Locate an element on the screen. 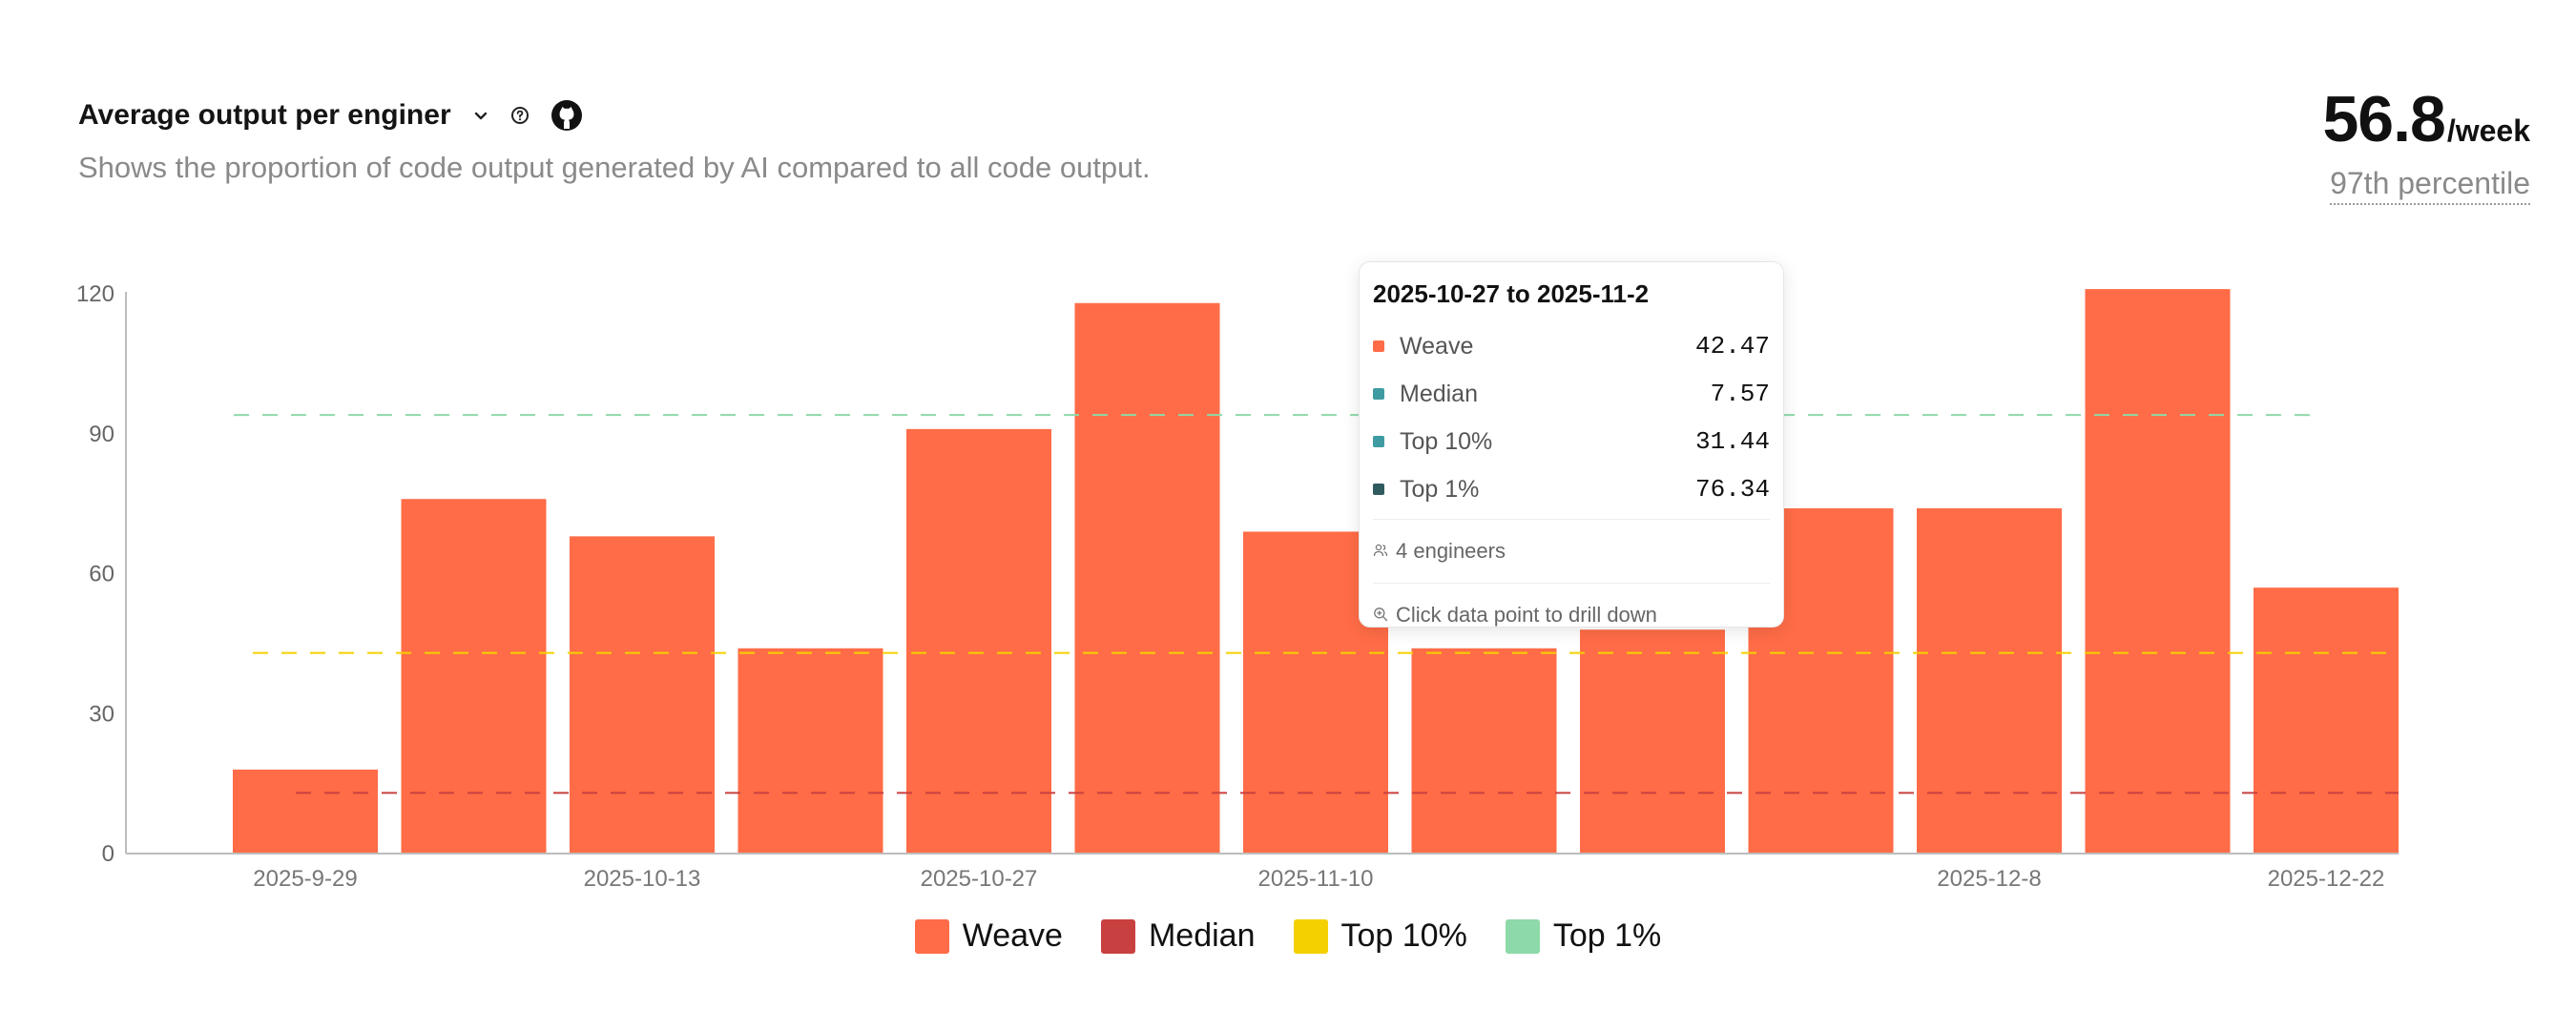 The image size is (2576, 1030). tooltip-value: 31.44 is located at coordinates (1732, 441).